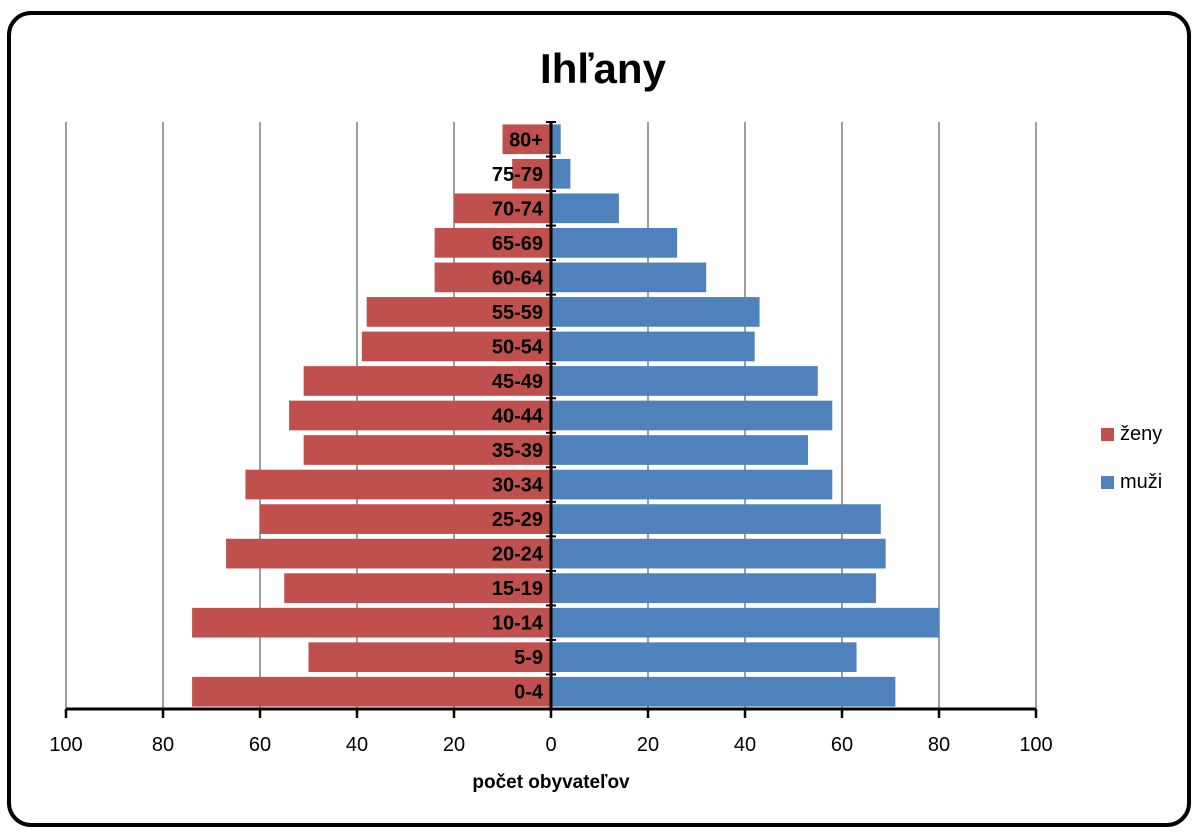 Image resolution: width=1194 pixels, height=834 pixels. I want to click on category-label: 70-74, so click(518, 209).